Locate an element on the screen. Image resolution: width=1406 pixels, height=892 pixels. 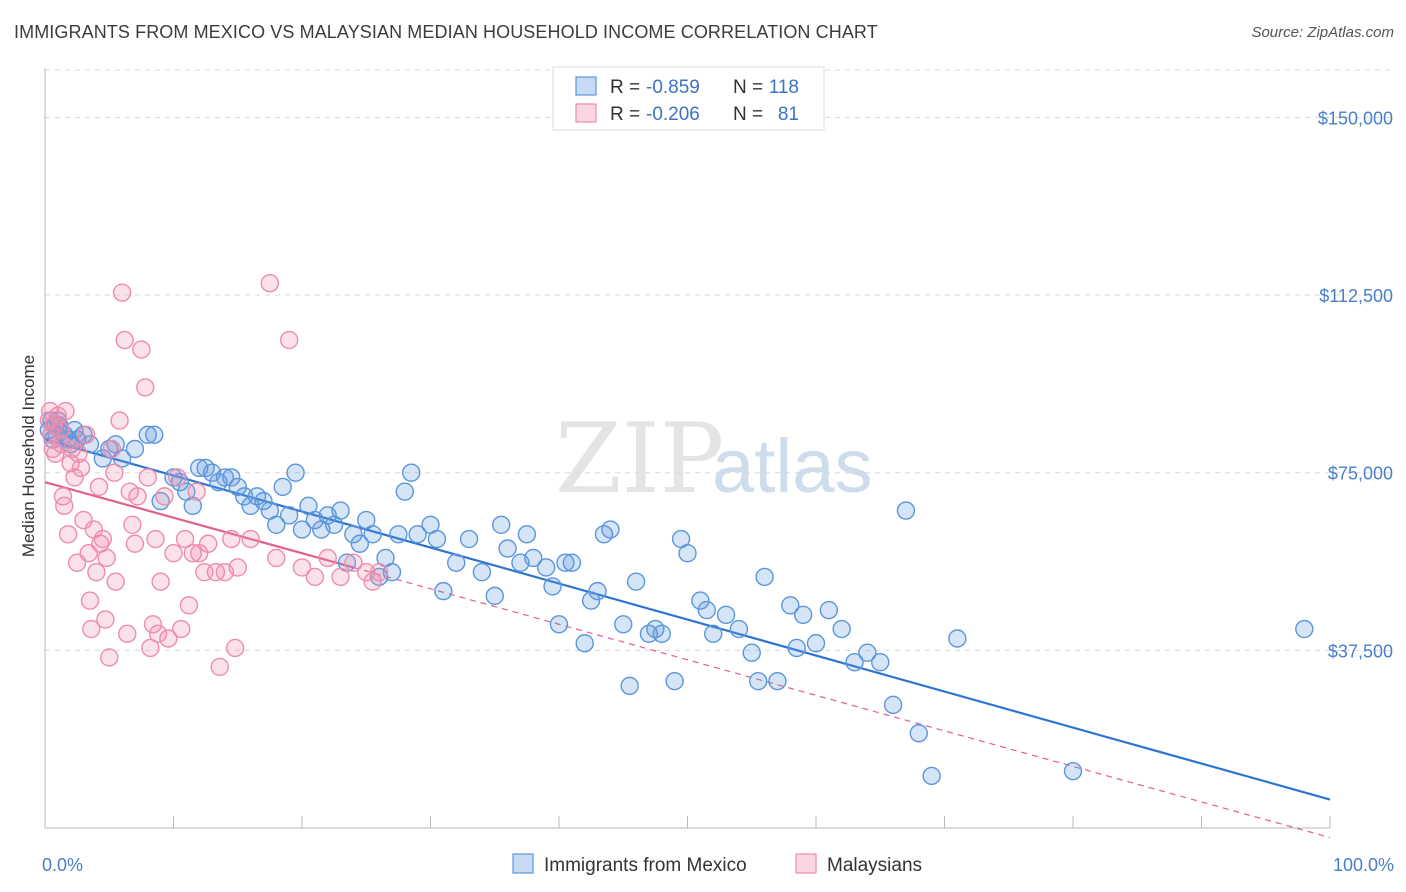
bottom-legend-swatch-mexico is located at coordinates (523, 863).